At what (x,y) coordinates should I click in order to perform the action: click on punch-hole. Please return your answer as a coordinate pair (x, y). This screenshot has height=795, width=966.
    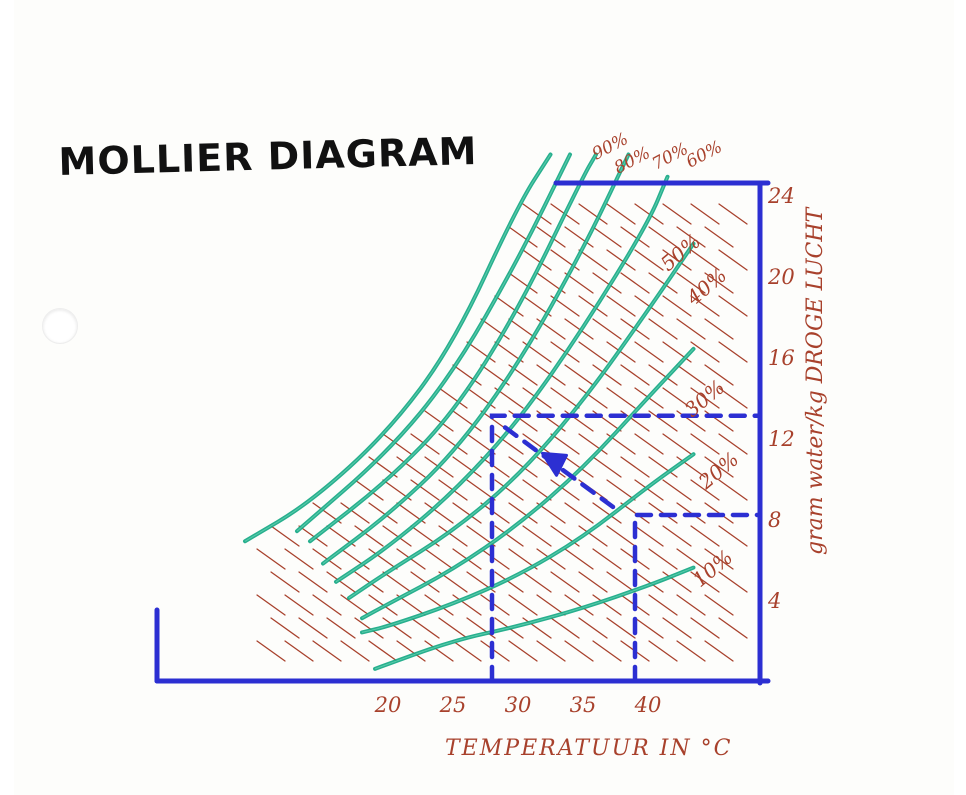
    Looking at the image, I should click on (60, 326).